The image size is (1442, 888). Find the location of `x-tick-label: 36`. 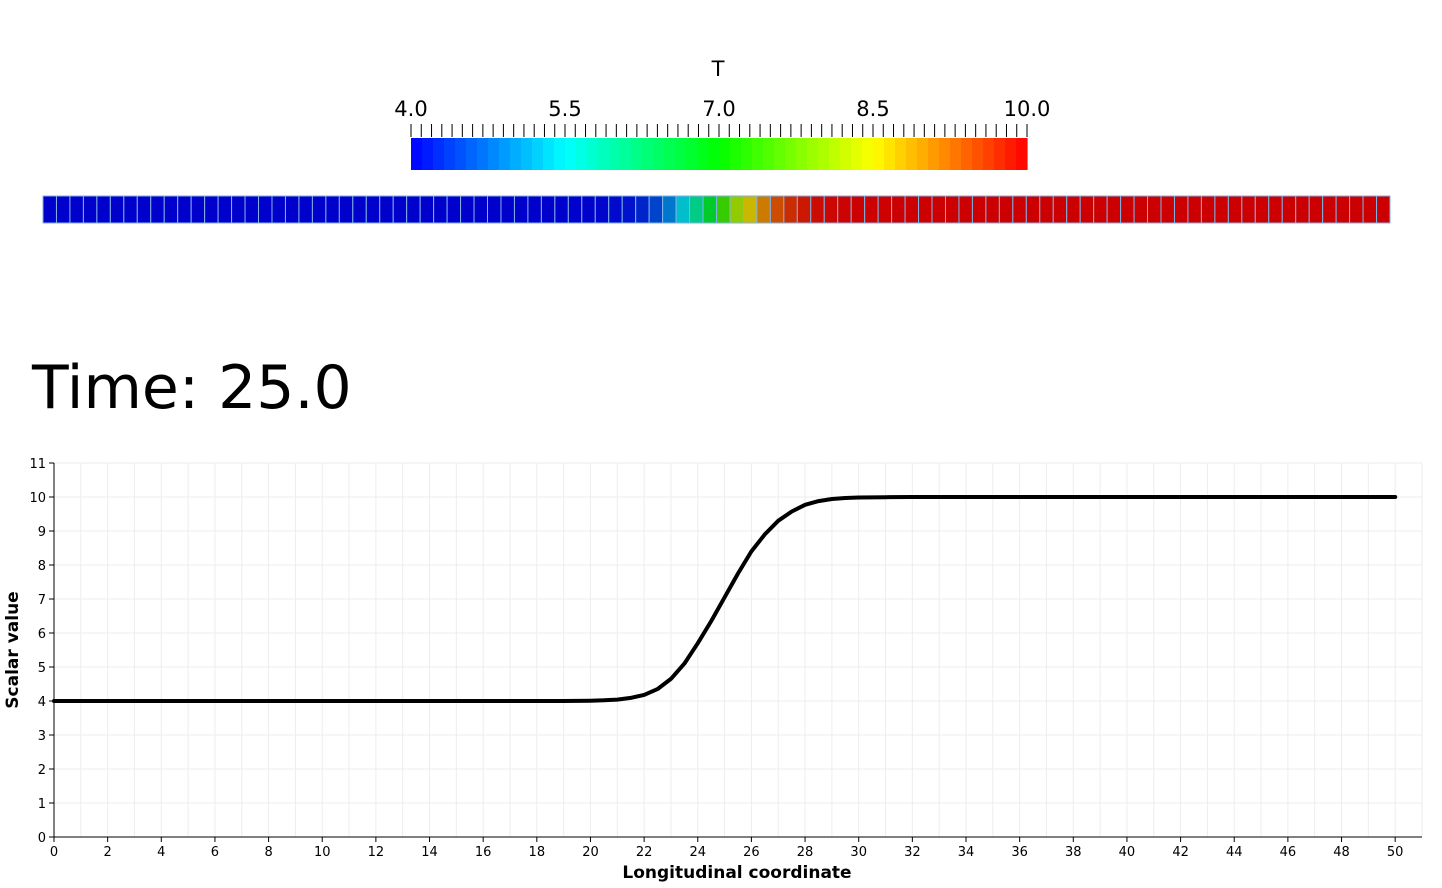

x-tick-label: 36 is located at coordinates (1019, 852).